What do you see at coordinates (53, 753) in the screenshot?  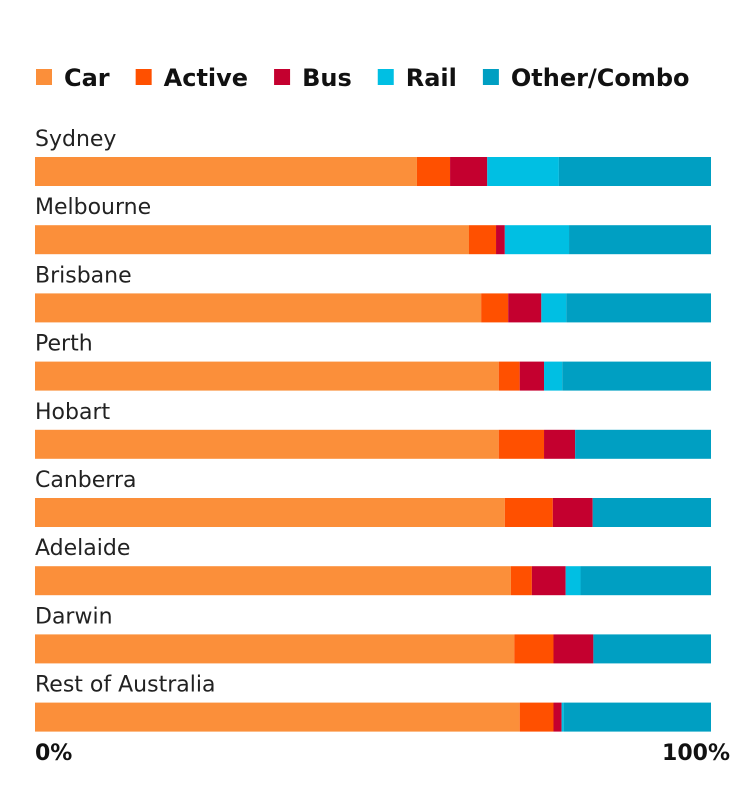 I see `x-tick-label: 0%` at bounding box center [53, 753].